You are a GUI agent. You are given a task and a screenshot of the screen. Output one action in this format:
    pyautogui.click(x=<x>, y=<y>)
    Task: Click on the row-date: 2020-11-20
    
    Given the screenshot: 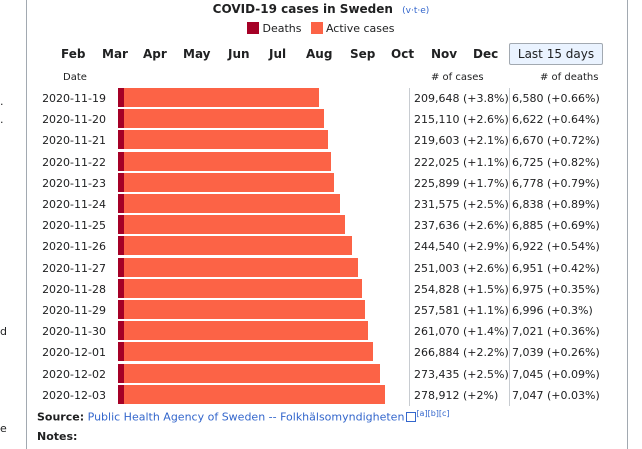 What is the action you would take?
    pyautogui.click(x=74, y=120)
    